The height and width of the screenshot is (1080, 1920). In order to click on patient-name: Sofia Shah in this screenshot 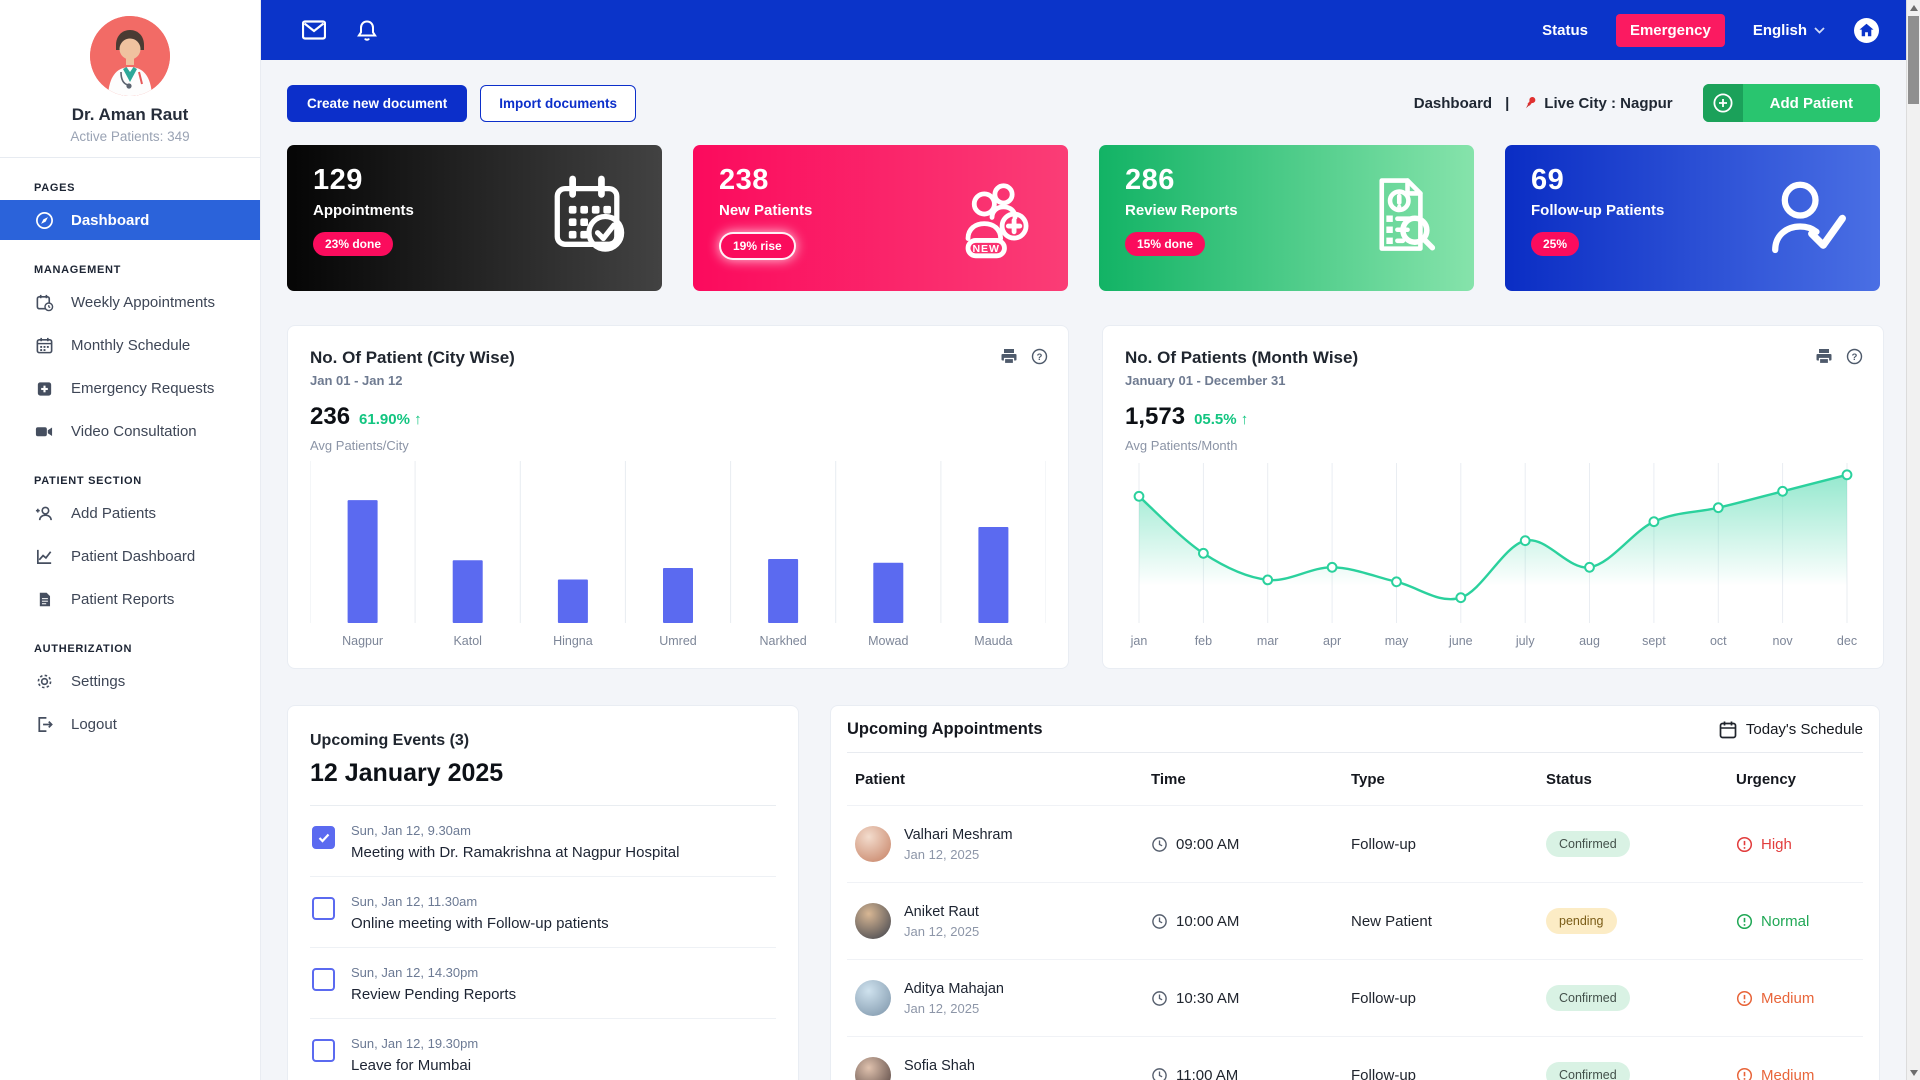, I will do `click(939, 1065)`.